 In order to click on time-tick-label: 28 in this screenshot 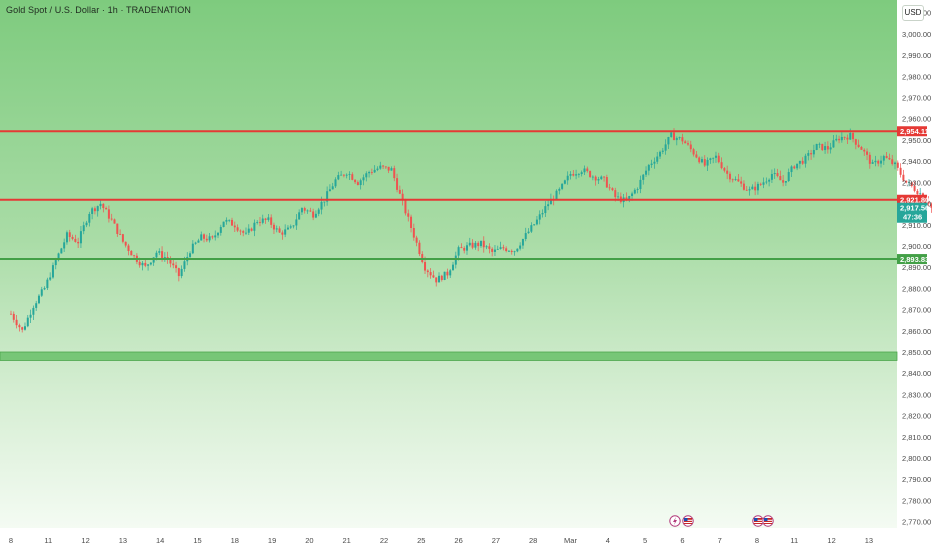, I will do `click(533, 540)`.